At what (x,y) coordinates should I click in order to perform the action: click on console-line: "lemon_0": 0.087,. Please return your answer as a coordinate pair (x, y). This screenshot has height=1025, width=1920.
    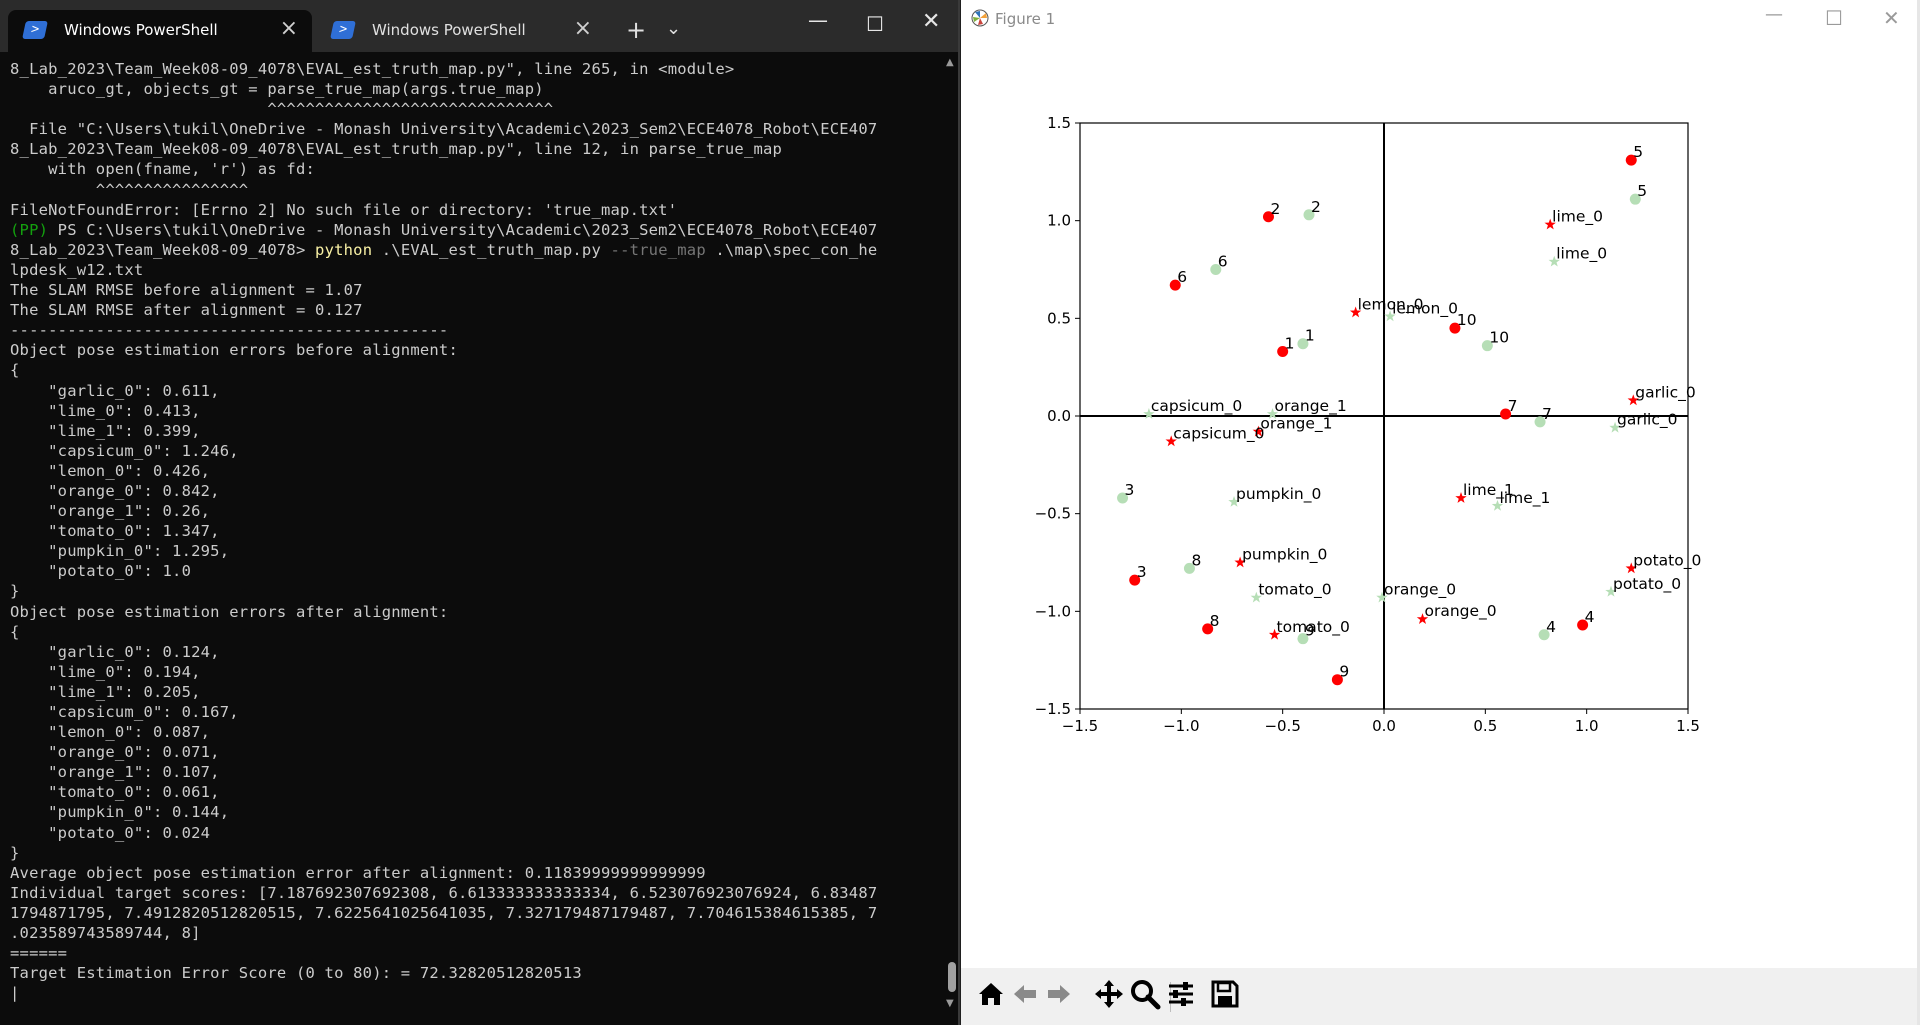
    Looking at the image, I should click on (110, 732).